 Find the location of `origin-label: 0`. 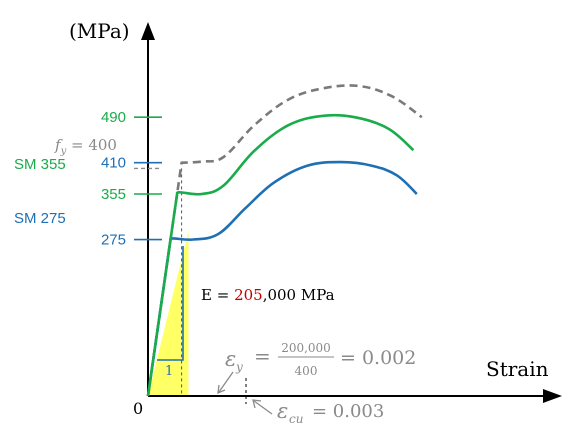

origin-label: 0 is located at coordinates (138, 408).